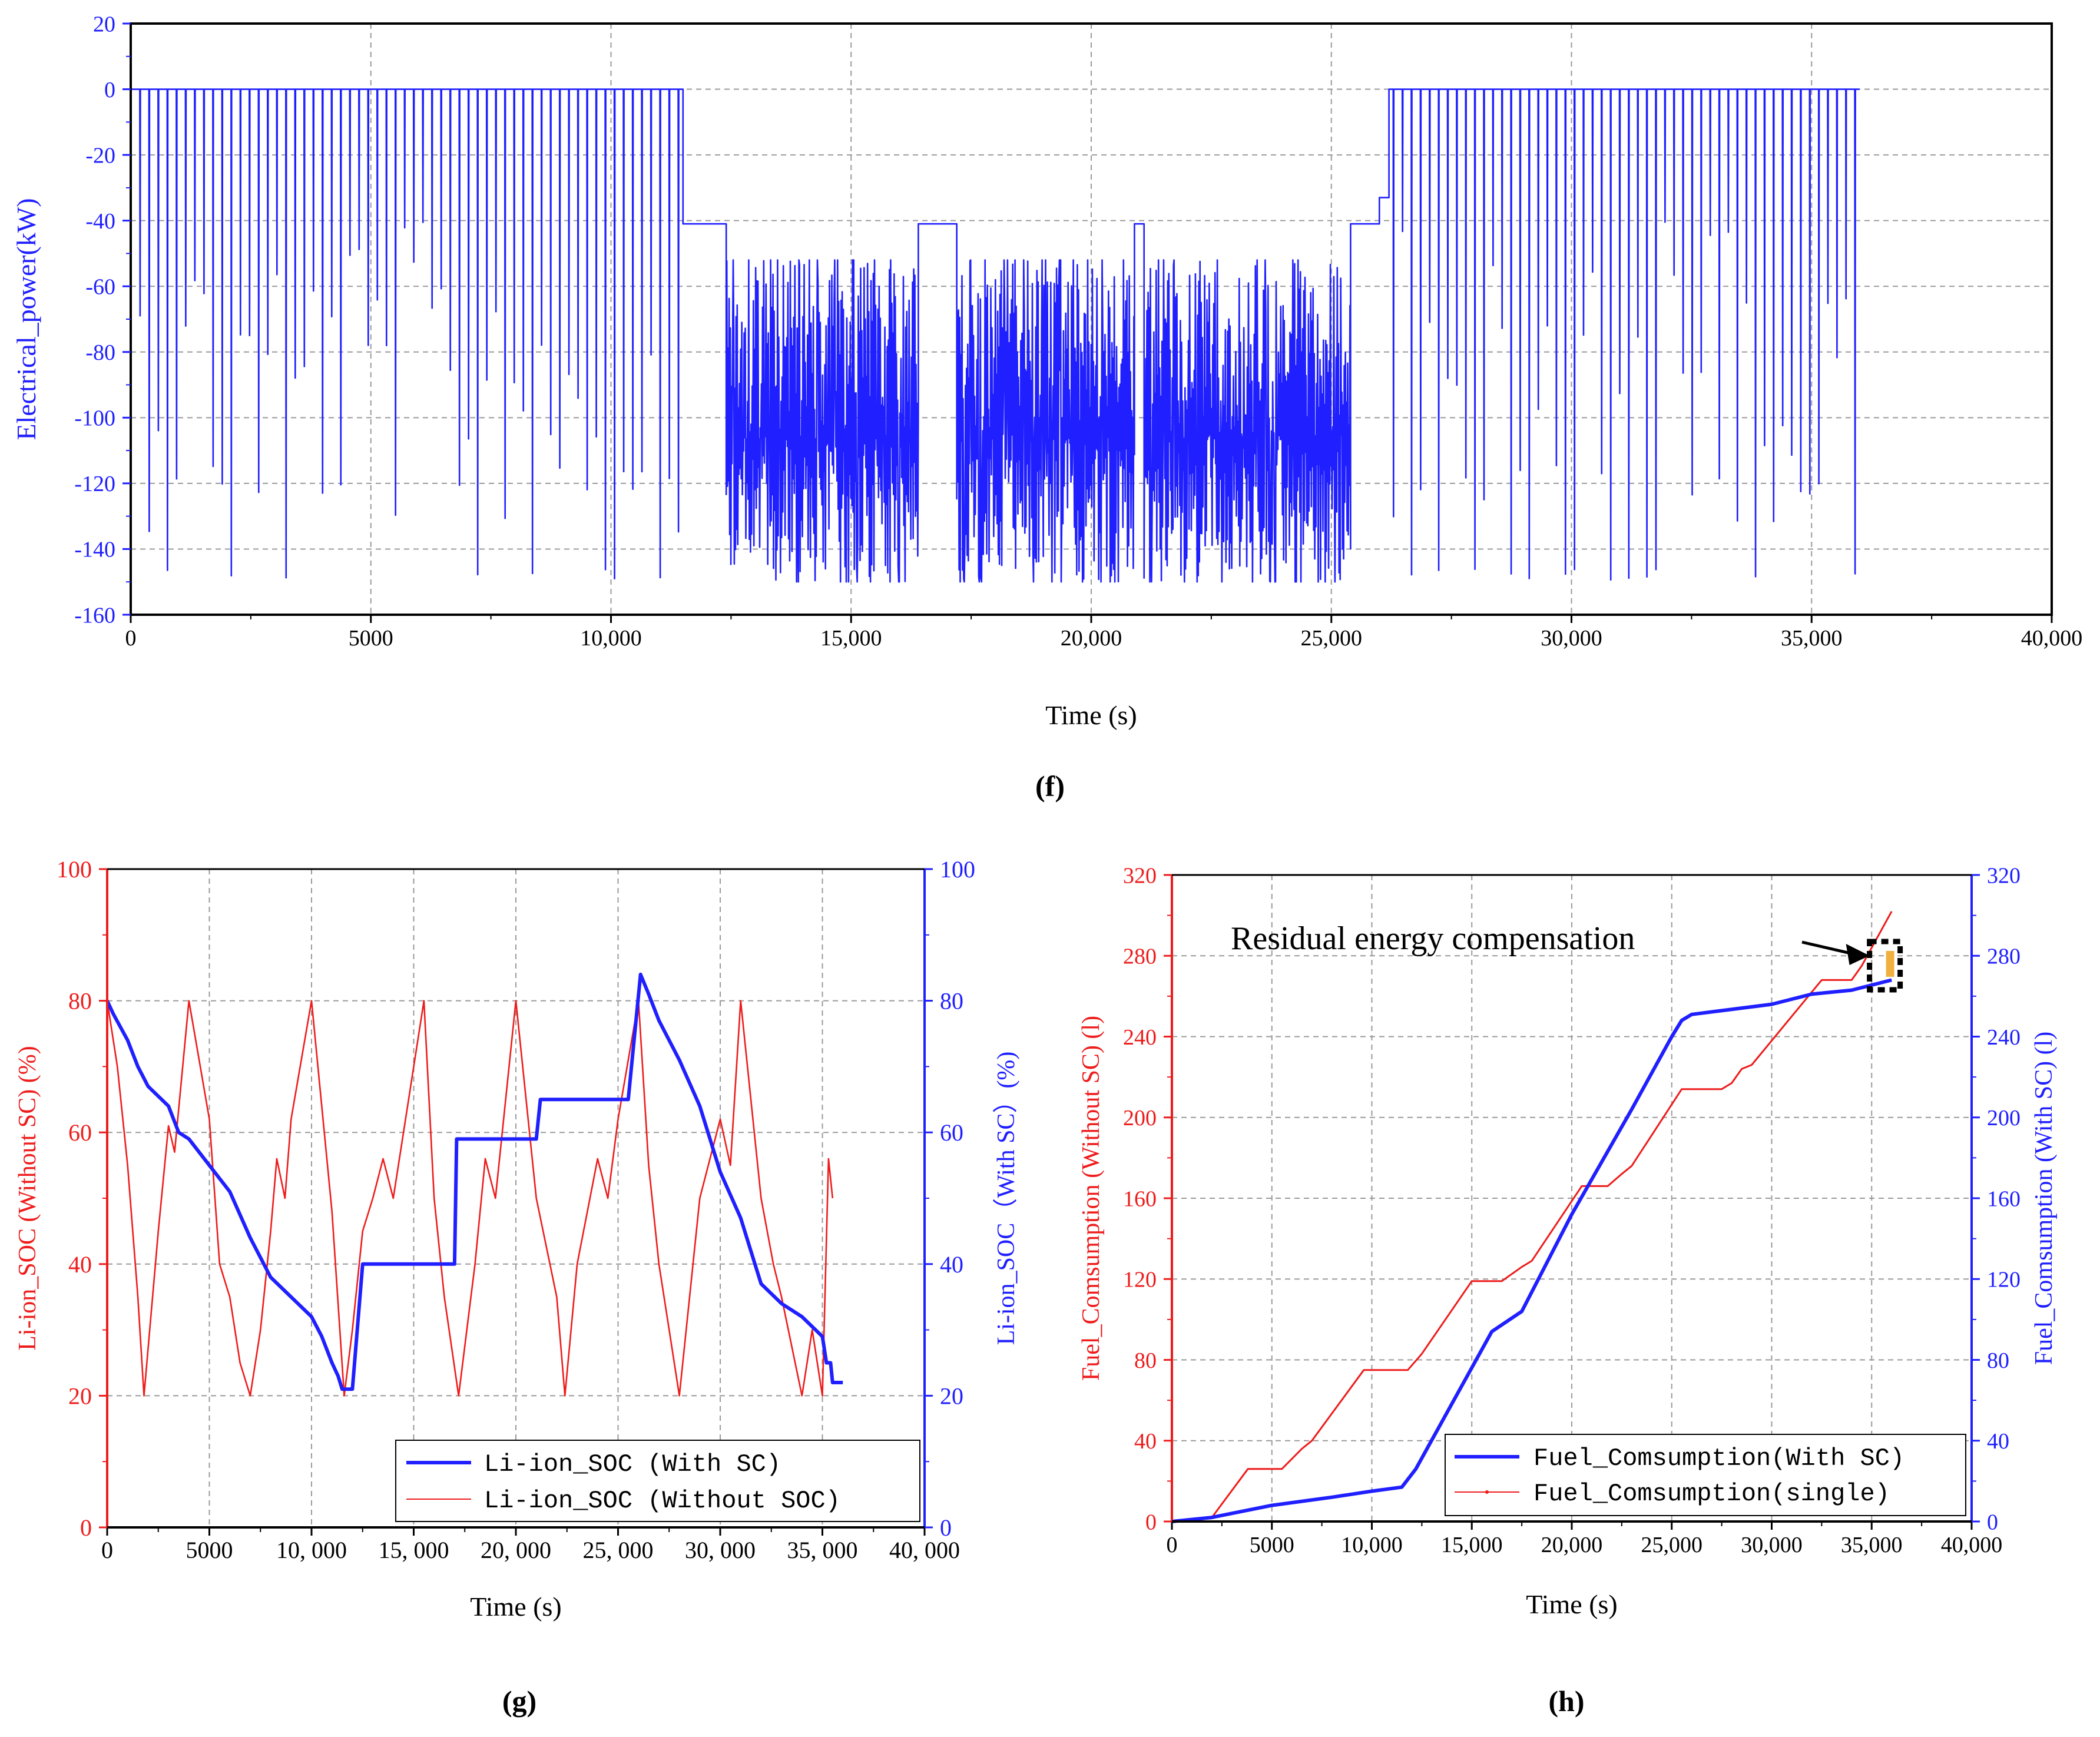  What do you see at coordinates (619, 1550) in the screenshot?
I see `x-tick-label: 25, 000` at bounding box center [619, 1550].